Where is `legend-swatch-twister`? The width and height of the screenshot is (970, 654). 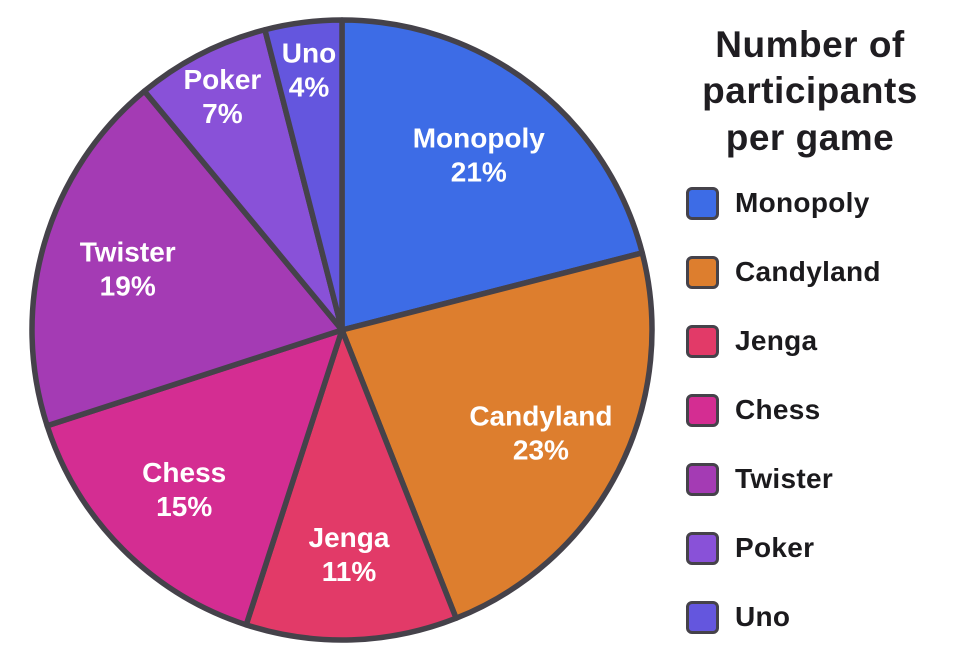
legend-swatch-twister is located at coordinates (702, 479).